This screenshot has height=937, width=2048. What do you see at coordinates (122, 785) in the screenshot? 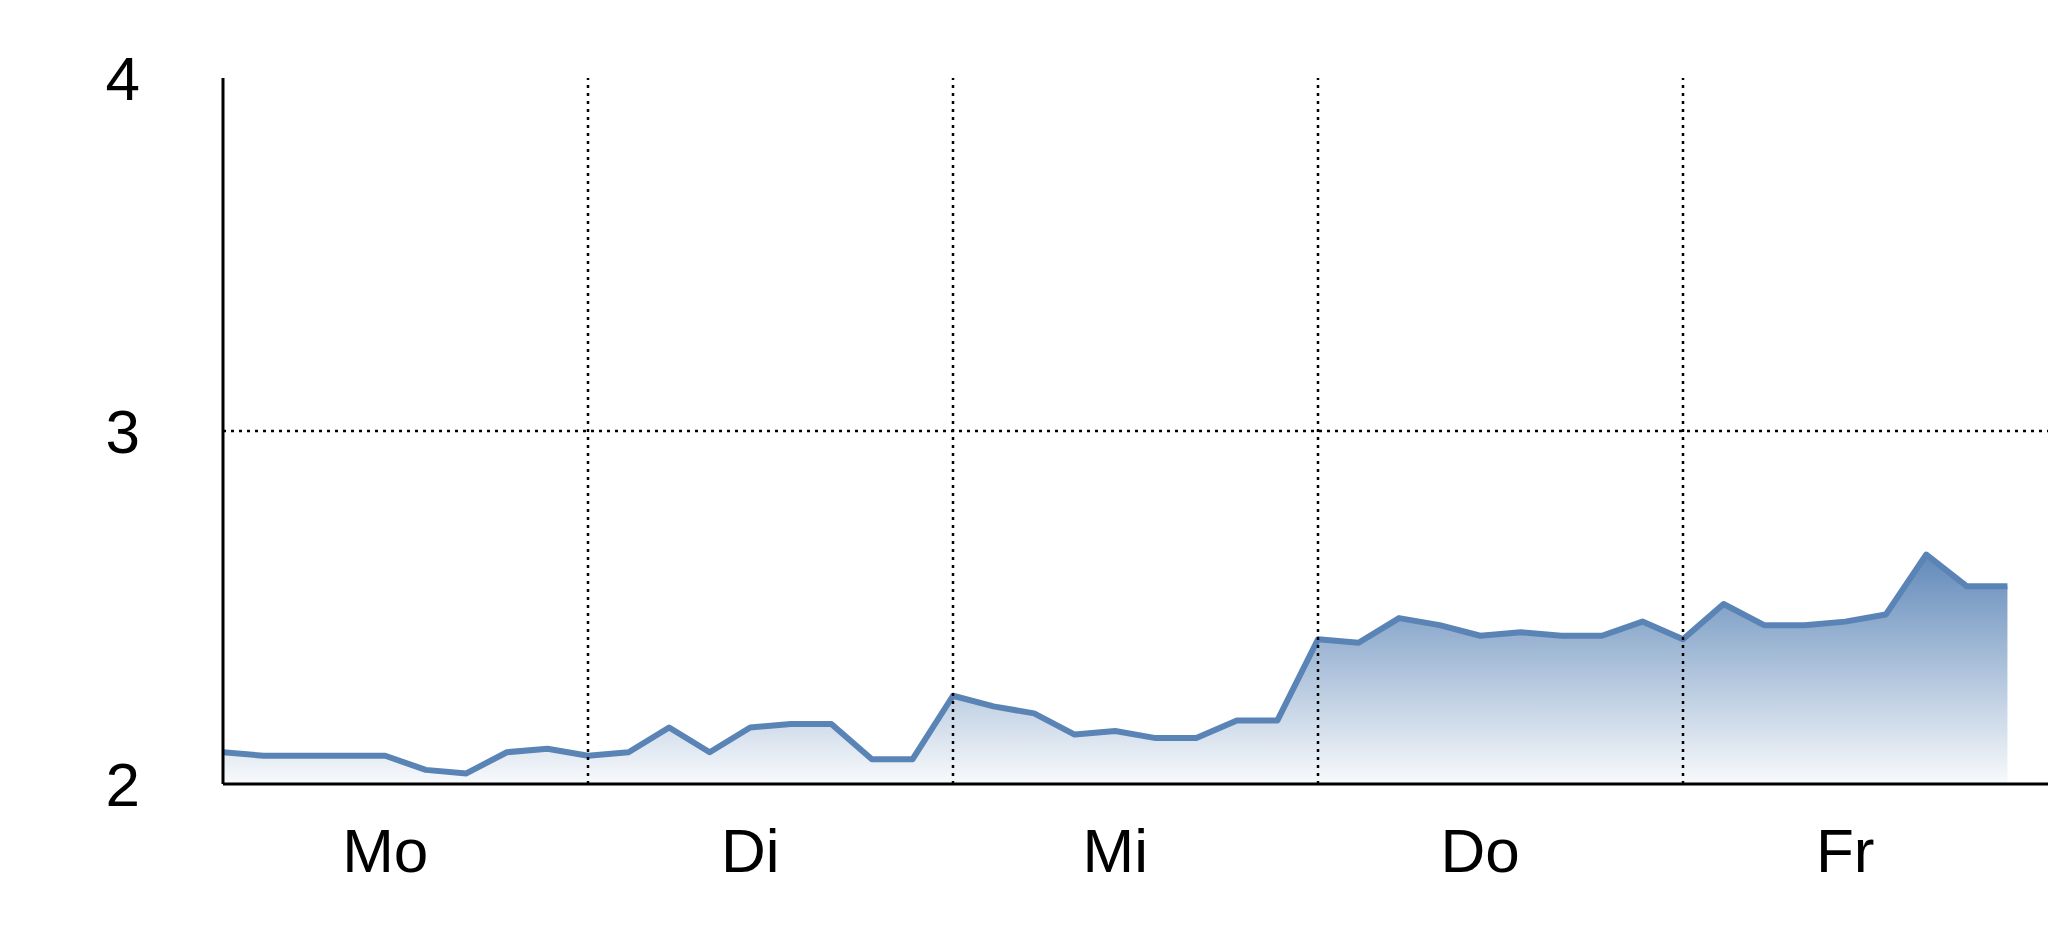
I see `y-tick-label: 2` at bounding box center [122, 785].